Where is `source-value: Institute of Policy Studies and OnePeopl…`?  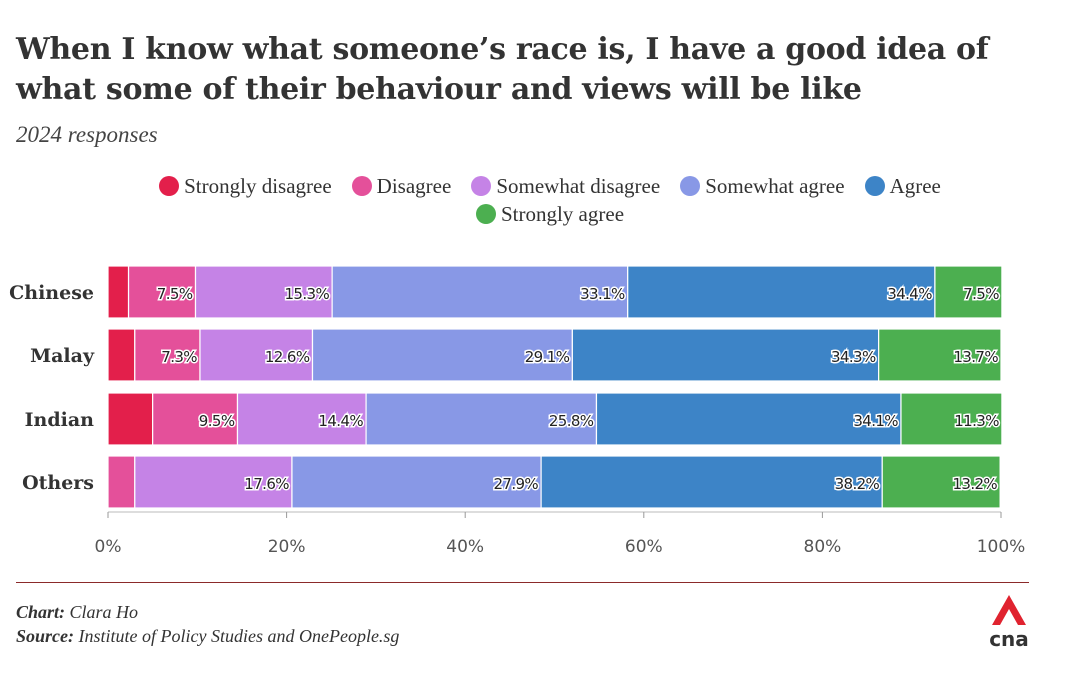
source-value: Institute of Policy Studies and OnePeopl… is located at coordinates (239, 636).